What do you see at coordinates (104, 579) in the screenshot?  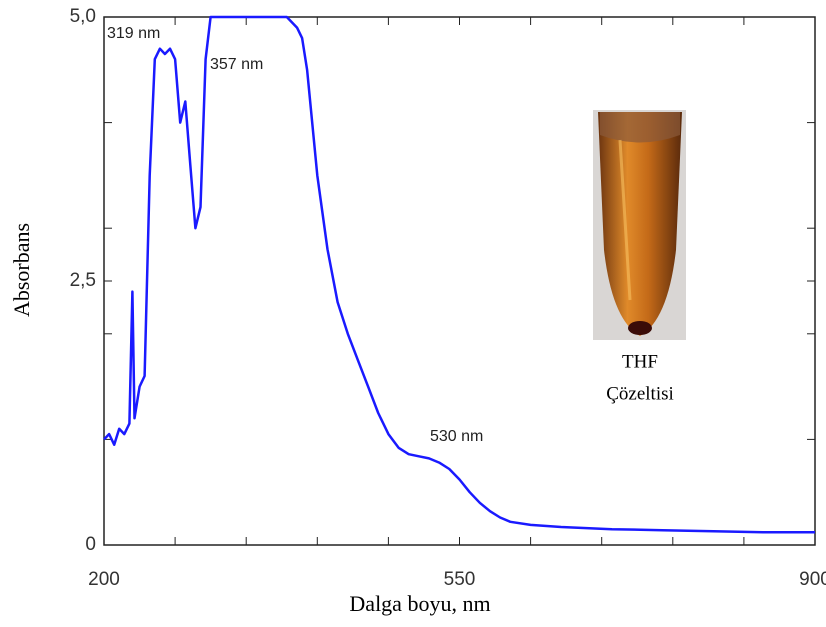 I see `x-tick-label: 200` at bounding box center [104, 579].